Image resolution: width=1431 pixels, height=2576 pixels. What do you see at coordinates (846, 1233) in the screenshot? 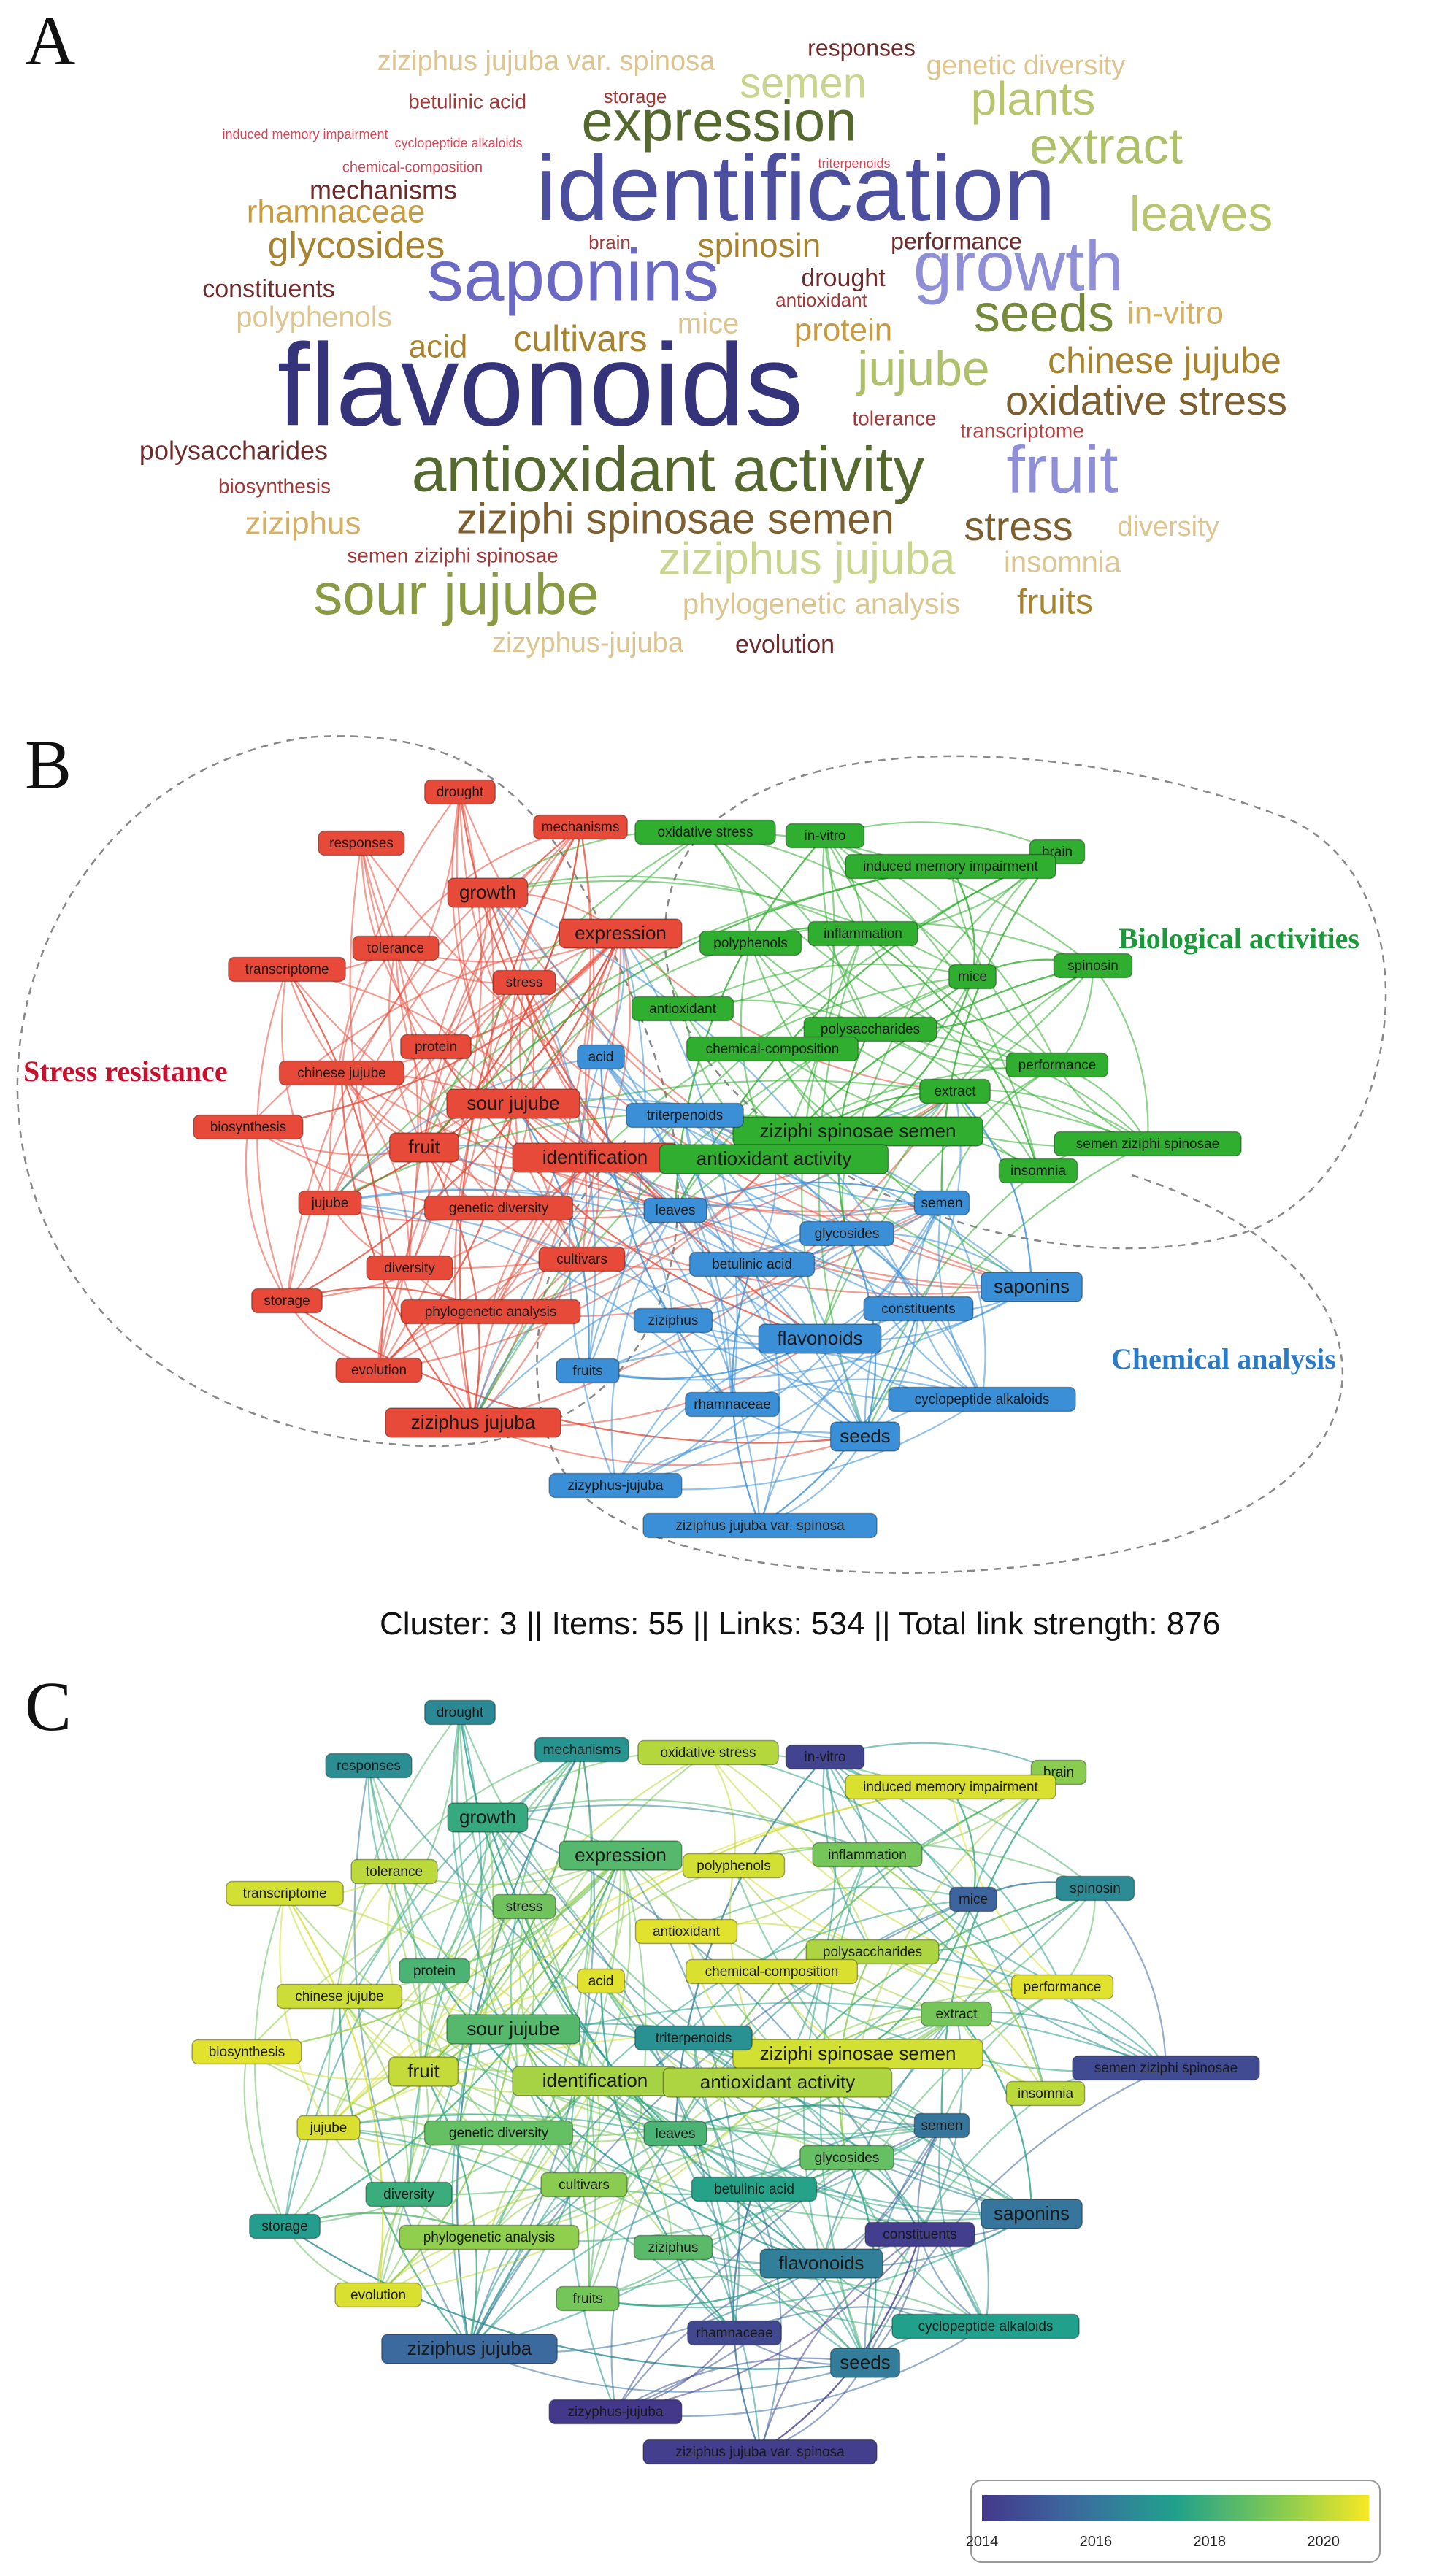
I see `network-b-node: glycosides` at bounding box center [846, 1233].